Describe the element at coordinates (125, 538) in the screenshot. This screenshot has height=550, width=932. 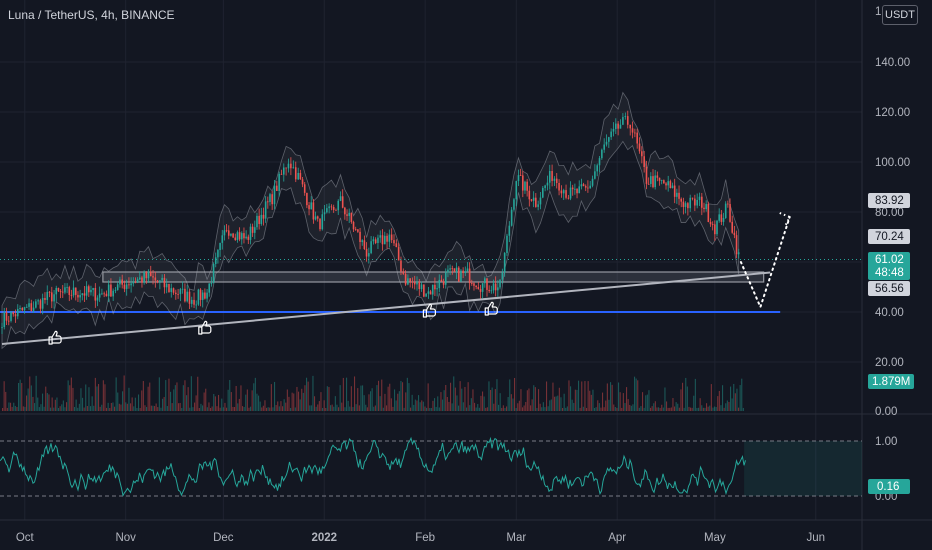
I see `x-tick-label: Nov` at that location.